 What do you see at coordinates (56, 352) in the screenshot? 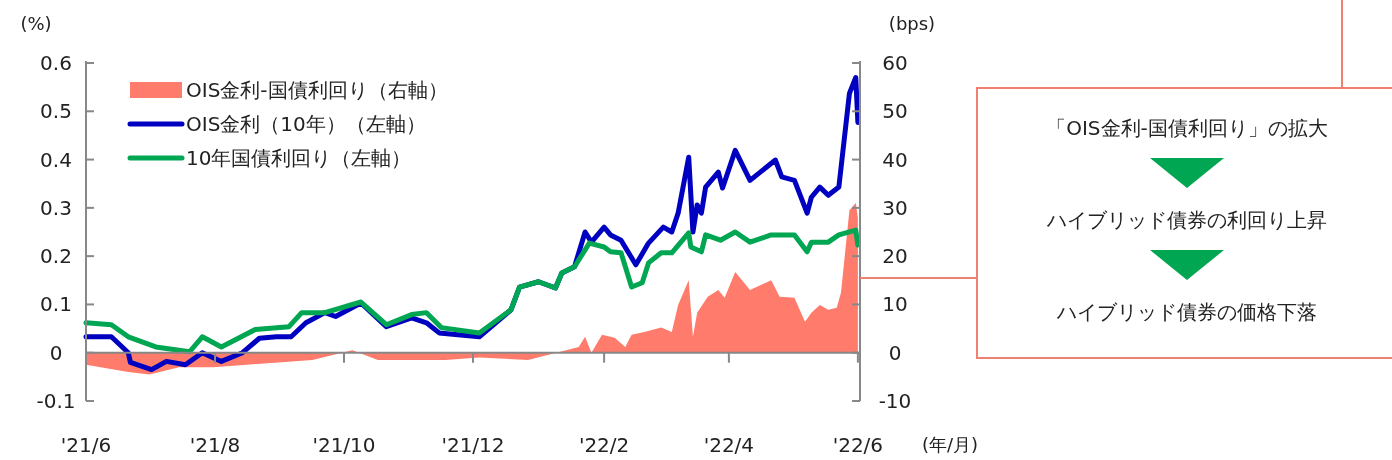
I see `y-tick-label: 0` at bounding box center [56, 352].